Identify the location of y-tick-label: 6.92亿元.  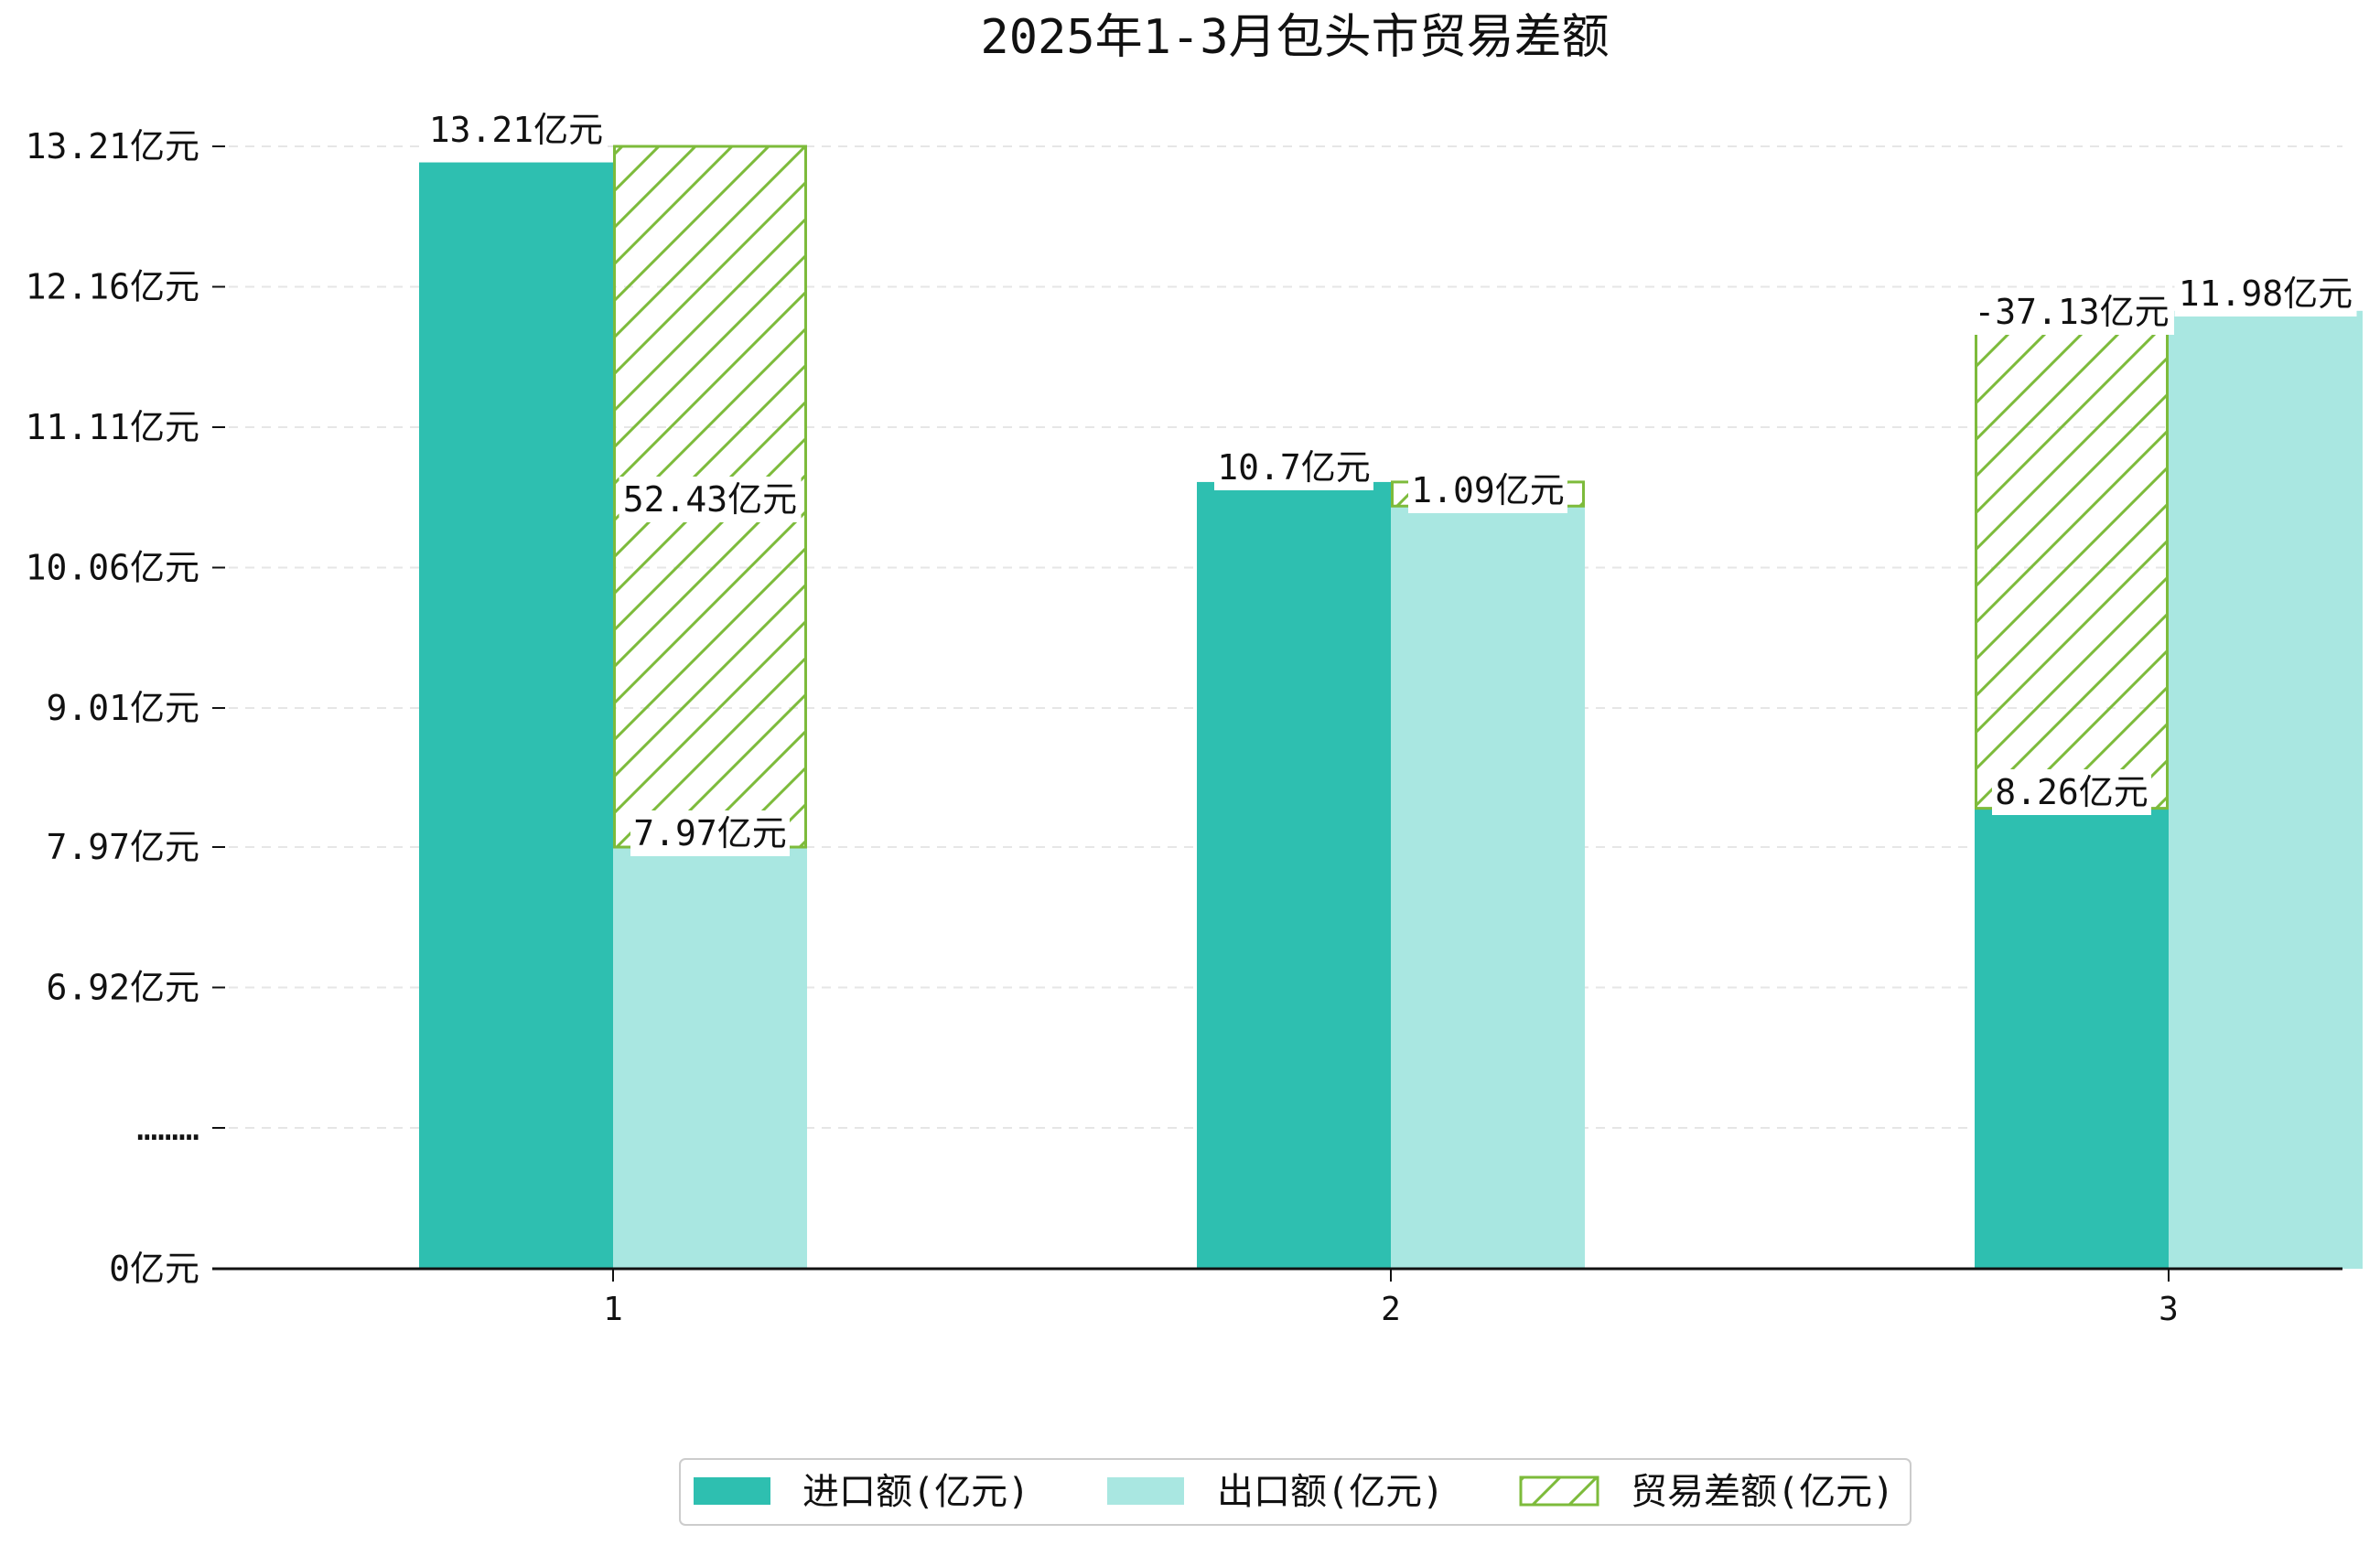
(122, 988).